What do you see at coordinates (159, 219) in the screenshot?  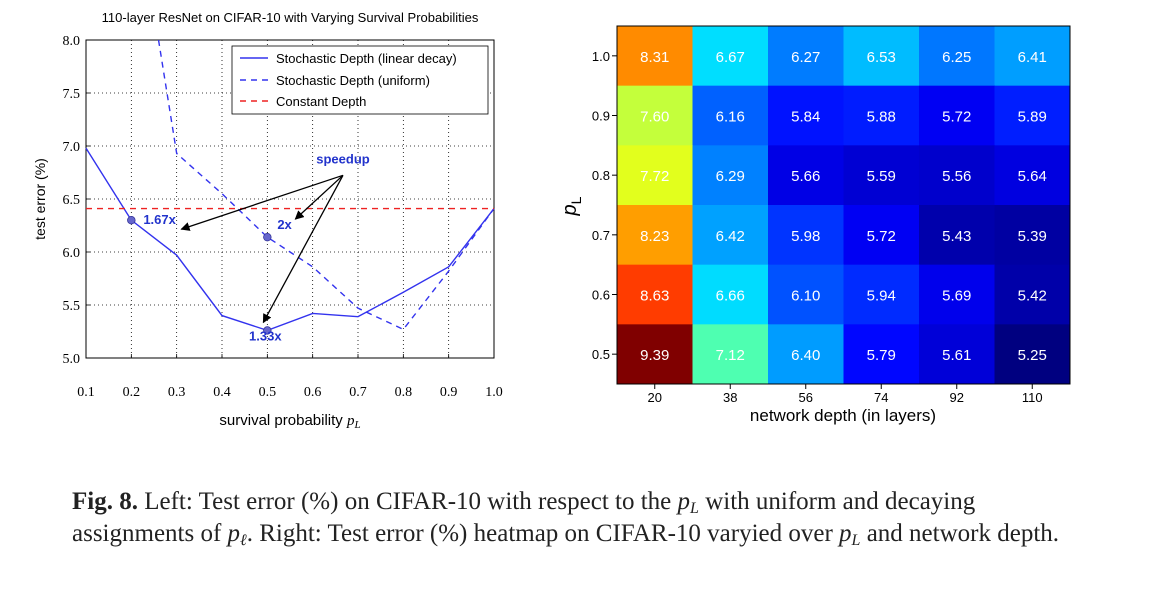 I see `speedup-label: 1.67x` at bounding box center [159, 219].